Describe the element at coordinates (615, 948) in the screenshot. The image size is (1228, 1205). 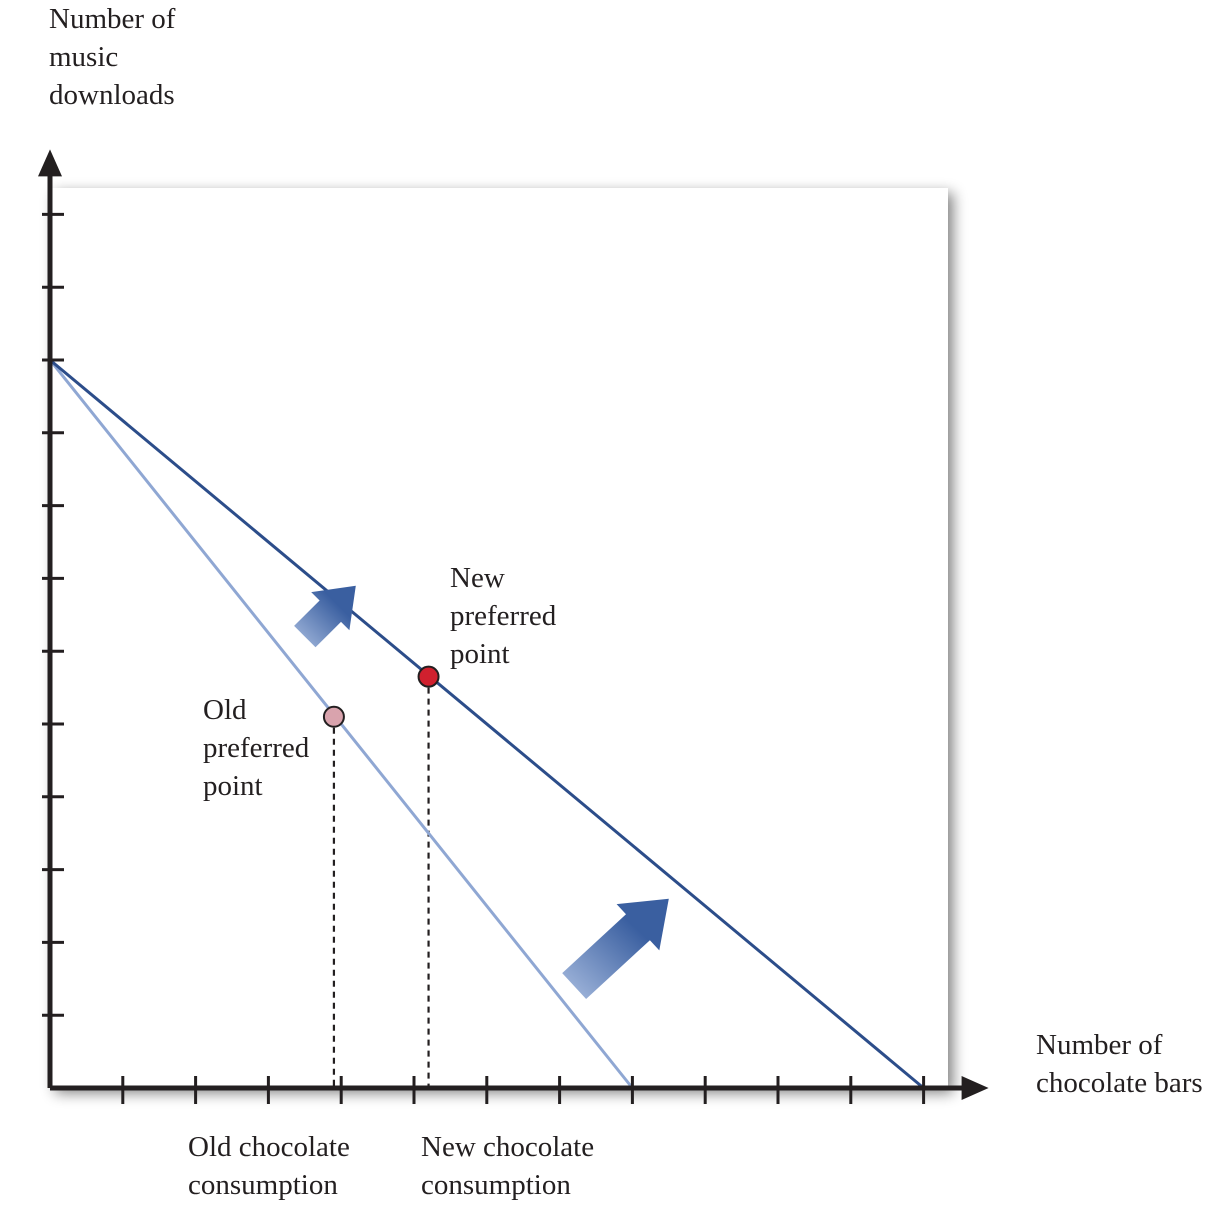
I see `large-shift-arrow` at that location.